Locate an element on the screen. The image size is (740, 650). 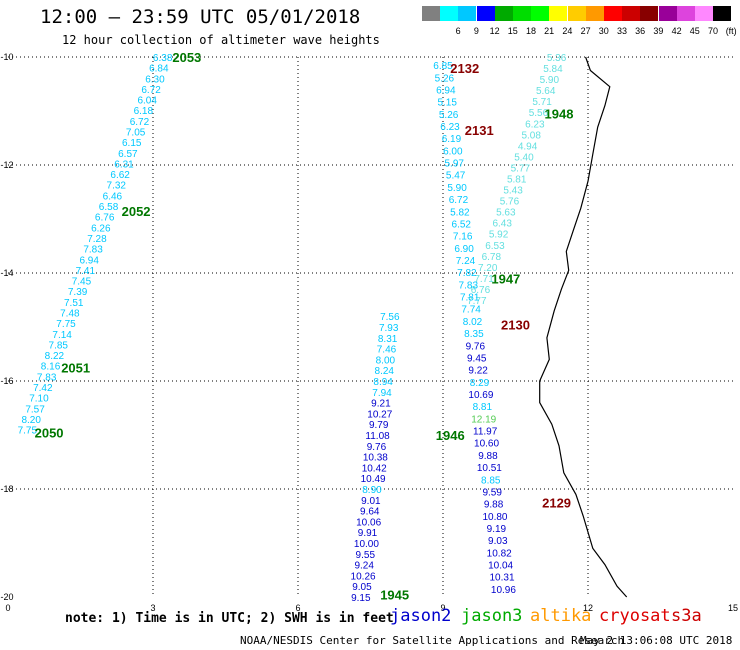
swh-value: 9.79 is located at coordinates (379, 425).